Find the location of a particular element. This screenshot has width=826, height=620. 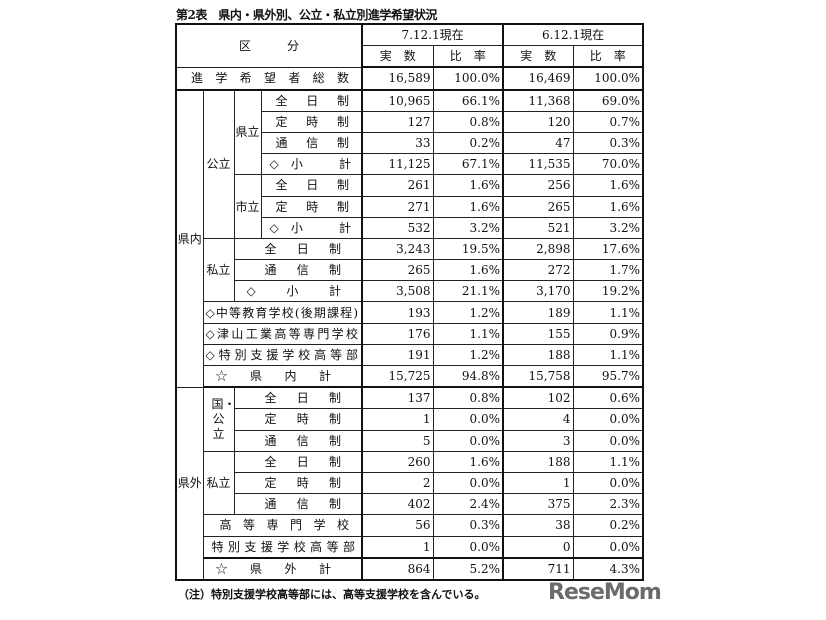

row-label: 高等専門学校 is located at coordinates (282, 525).